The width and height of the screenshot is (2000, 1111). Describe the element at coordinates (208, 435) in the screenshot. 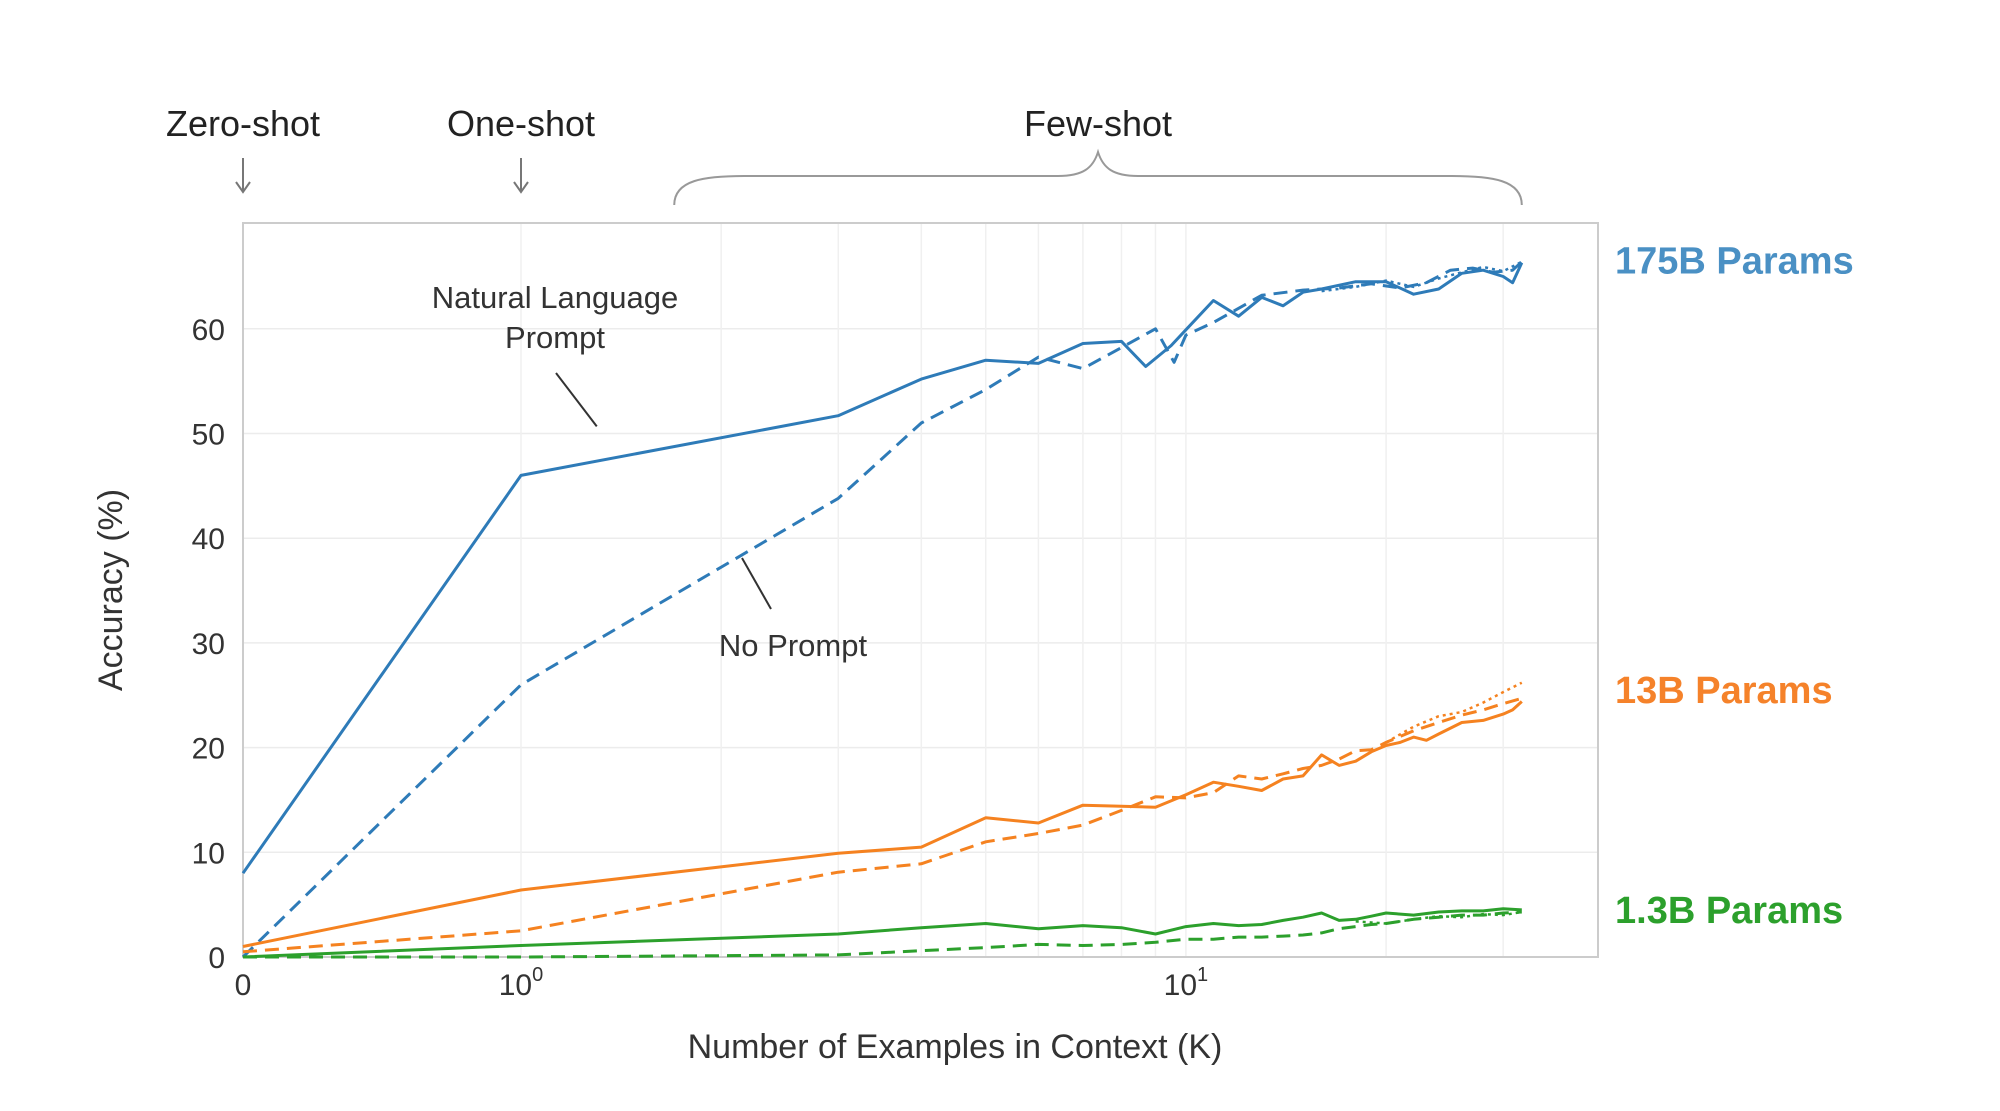

I see `y-tick-label: 50` at that location.